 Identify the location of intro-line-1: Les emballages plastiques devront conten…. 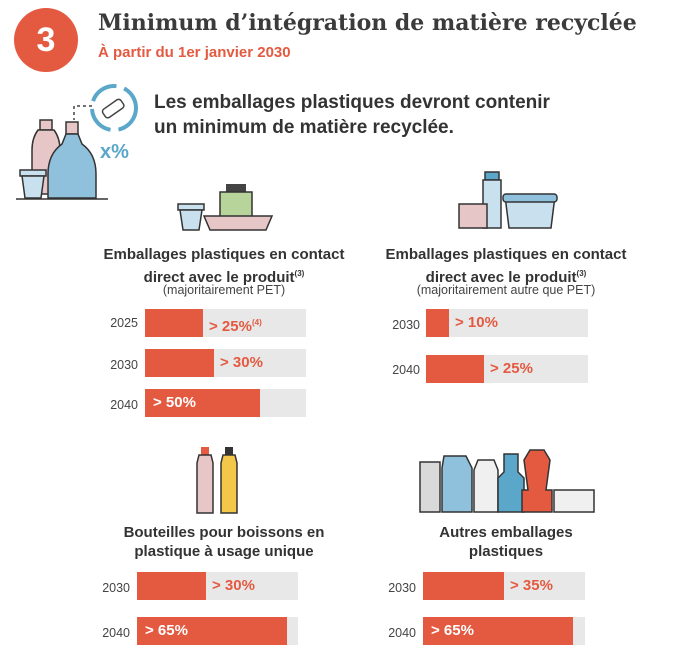
(352, 102).